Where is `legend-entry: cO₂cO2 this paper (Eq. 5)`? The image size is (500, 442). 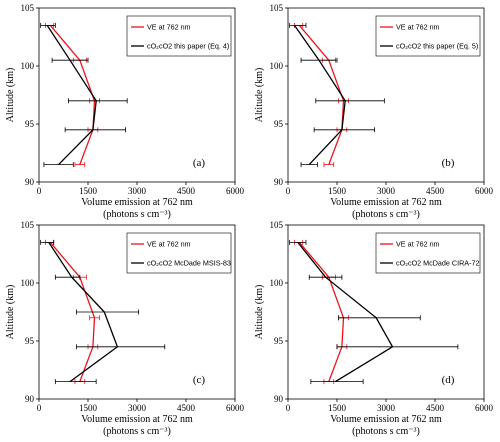 legend-entry: cO₂cO2 this paper (Eq. 5) is located at coordinates (437, 46).